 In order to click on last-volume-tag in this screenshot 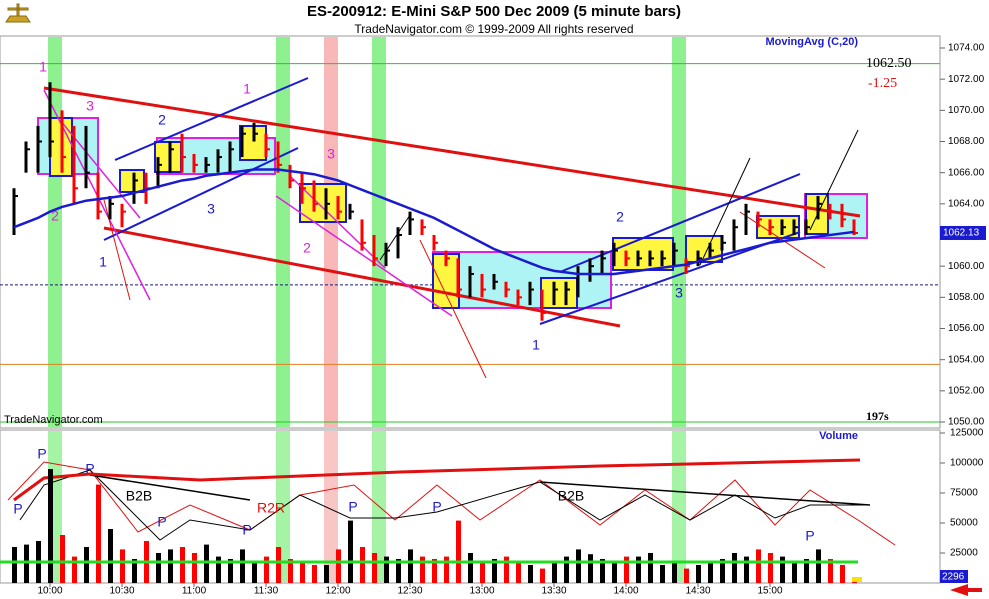, I will do `click(954, 576)`.